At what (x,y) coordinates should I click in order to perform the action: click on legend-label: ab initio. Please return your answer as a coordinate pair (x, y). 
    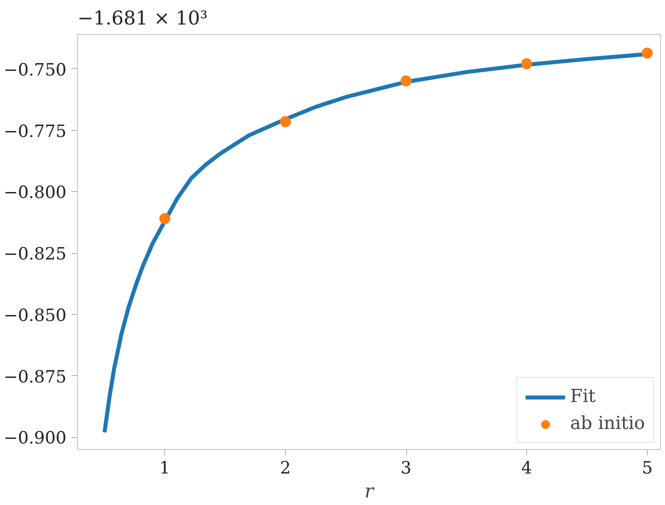
    Looking at the image, I should click on (607, 423).